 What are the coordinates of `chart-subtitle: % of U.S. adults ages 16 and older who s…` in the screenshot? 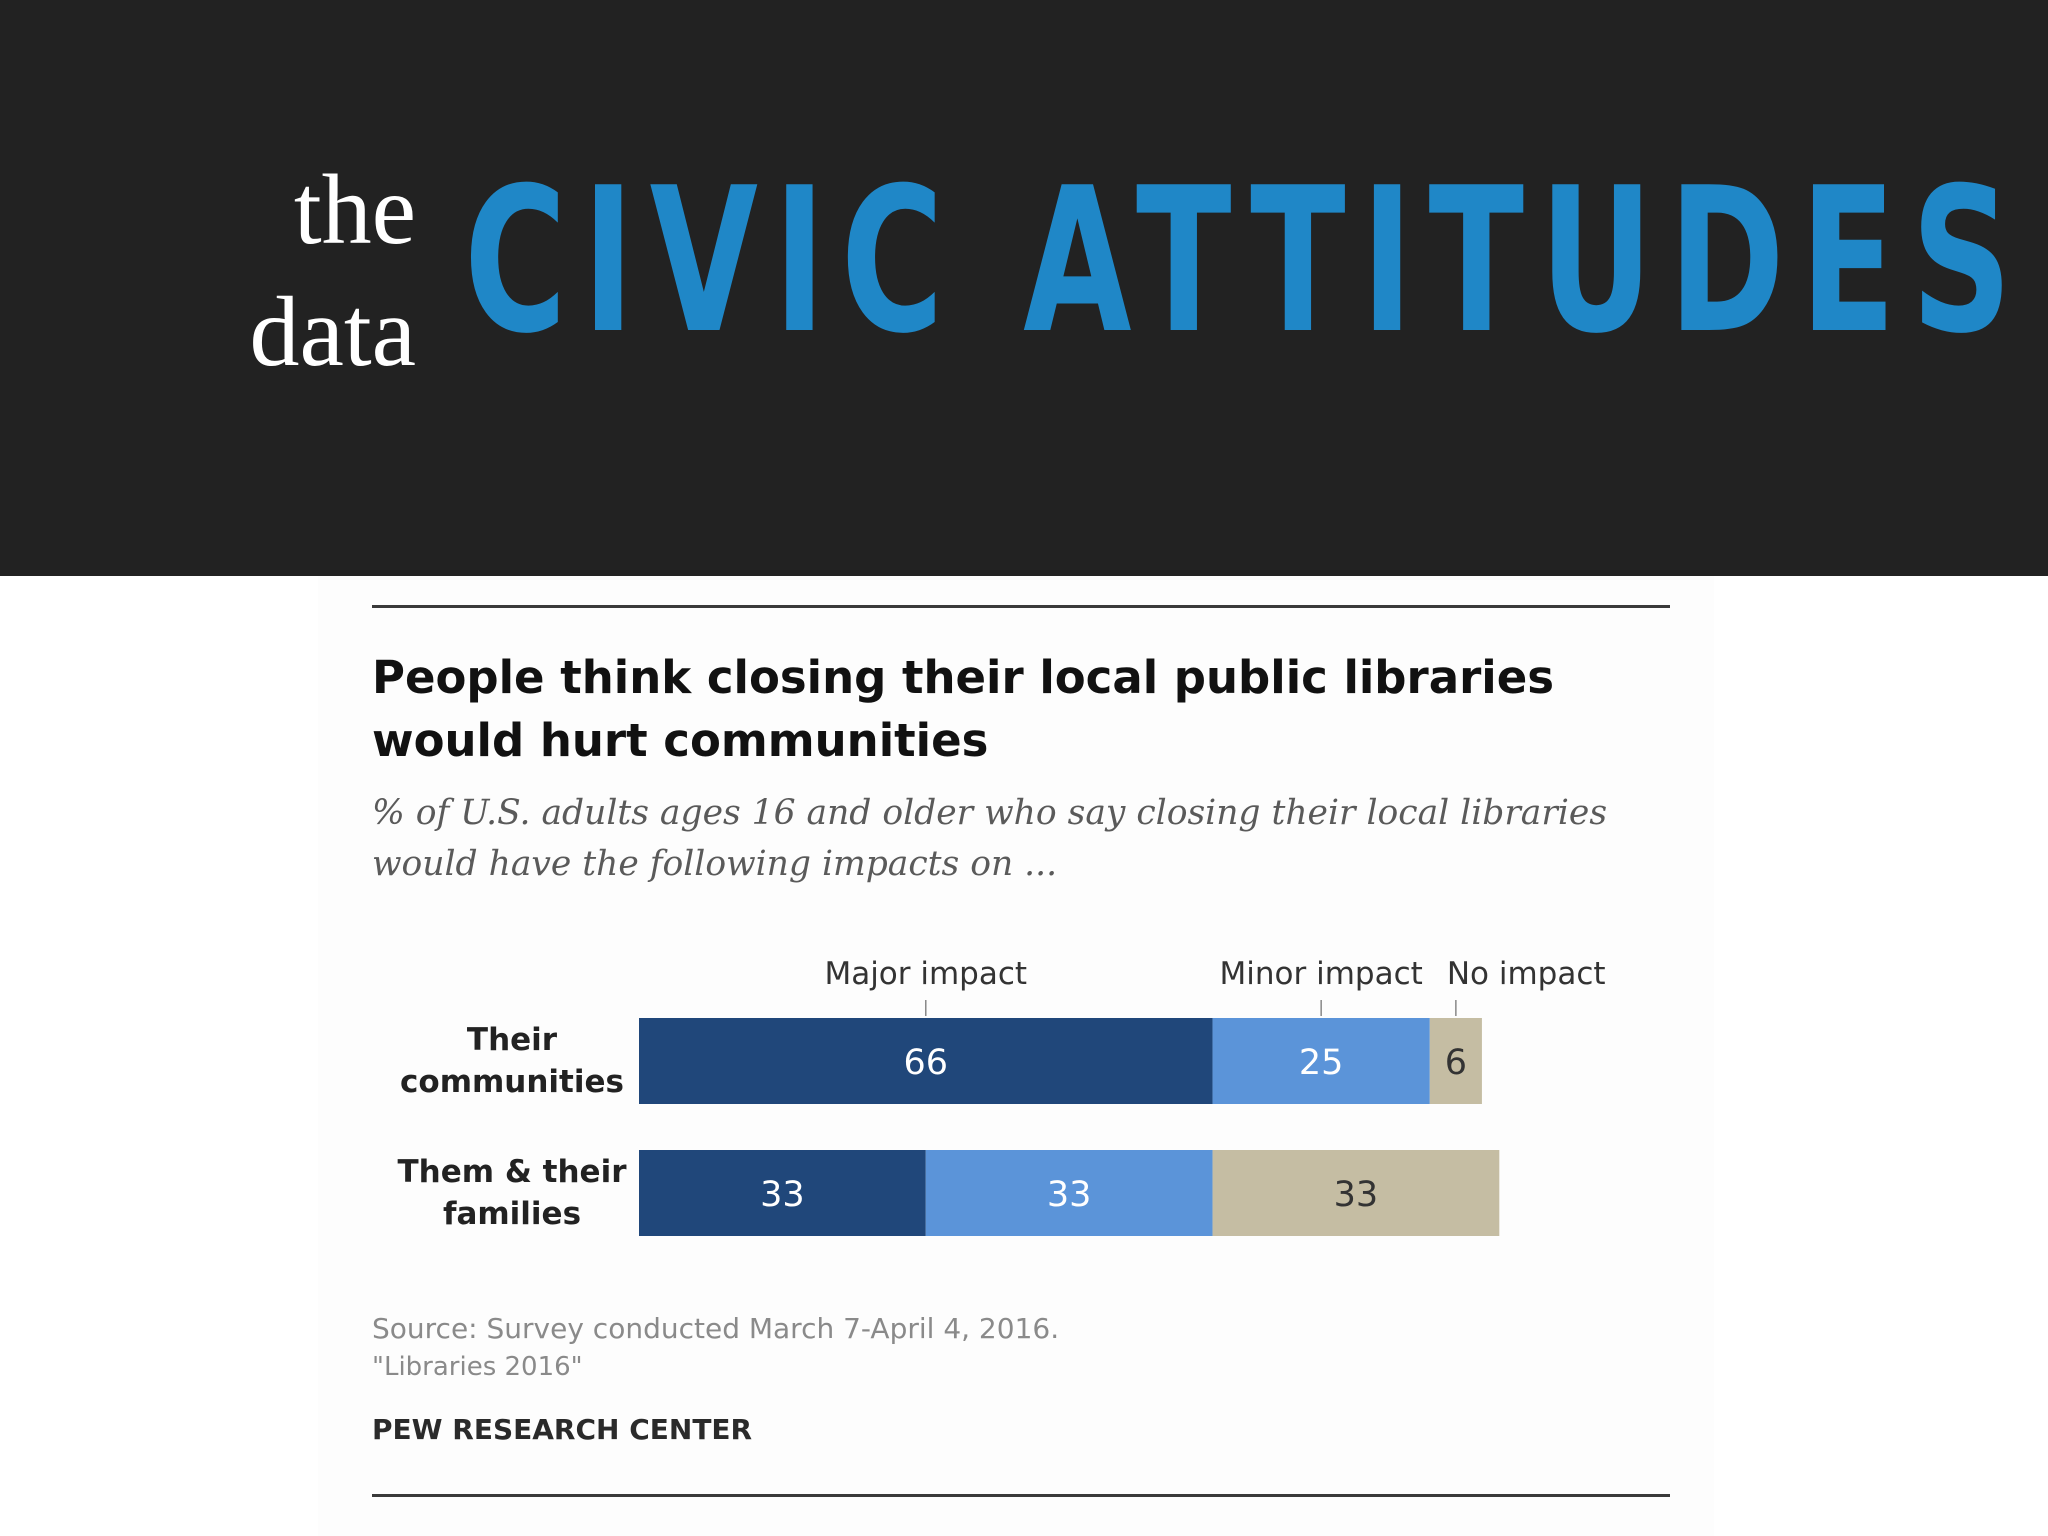 It's located at (990, 838).